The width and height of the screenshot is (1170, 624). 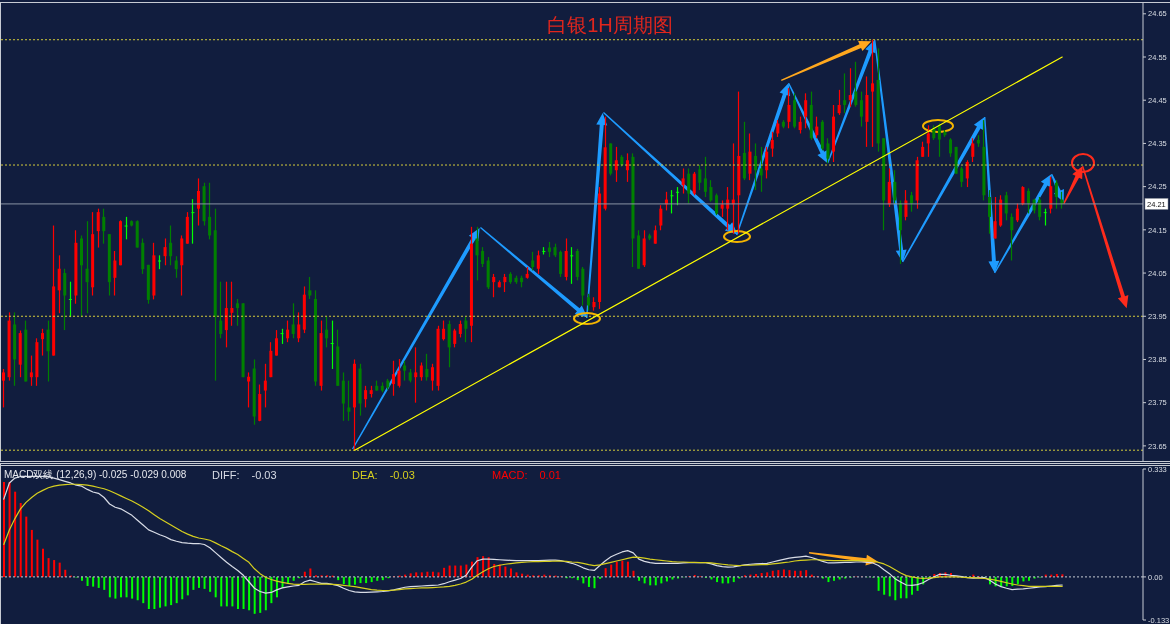 What do you see at coordinates (510, 475) in the screenshot?
I see `text: MACD:` at bounding box center [510, 475].